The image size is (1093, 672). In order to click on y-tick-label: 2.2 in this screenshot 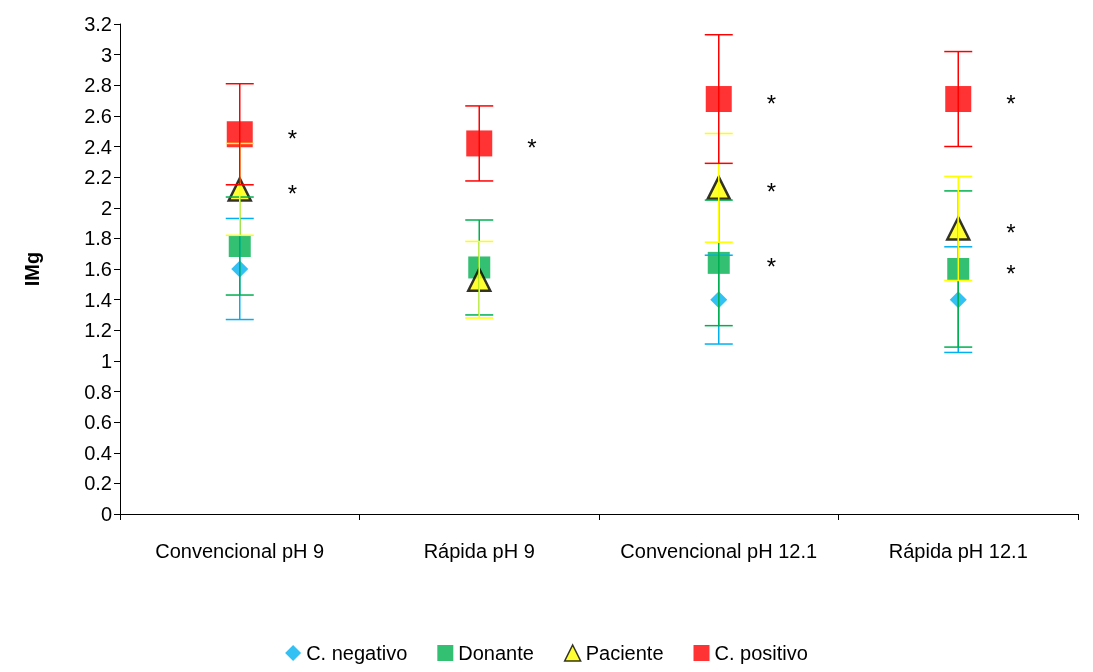, I will do `click(98, 177)`.